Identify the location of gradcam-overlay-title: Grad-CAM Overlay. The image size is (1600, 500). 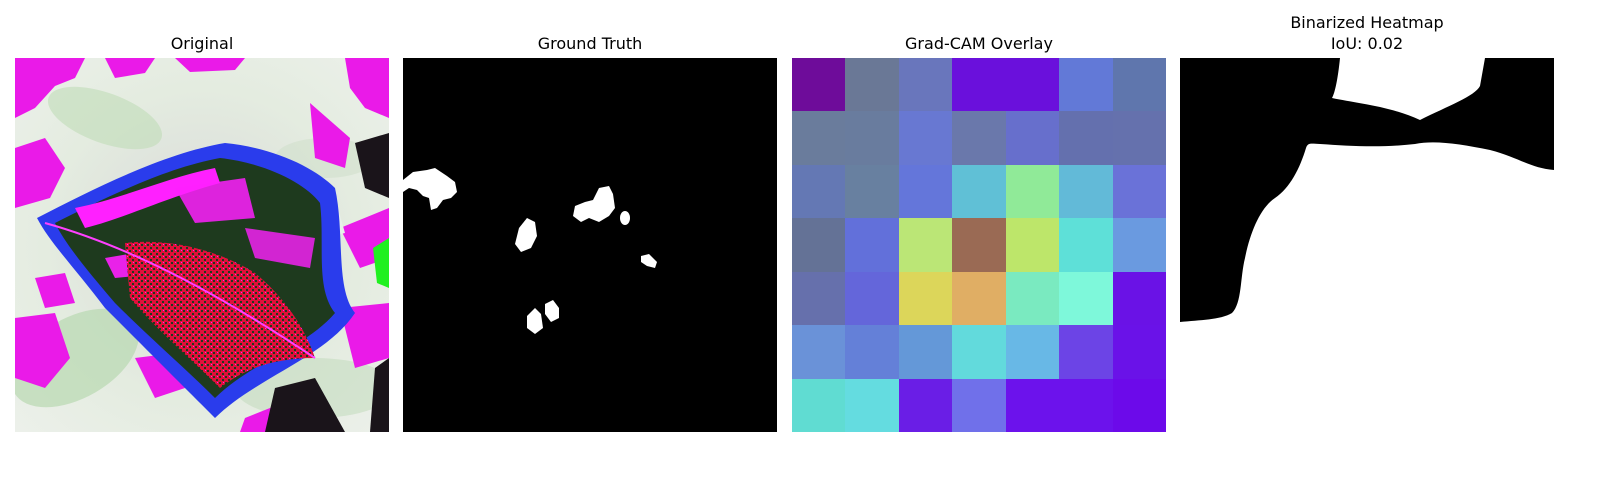
(979, 43).